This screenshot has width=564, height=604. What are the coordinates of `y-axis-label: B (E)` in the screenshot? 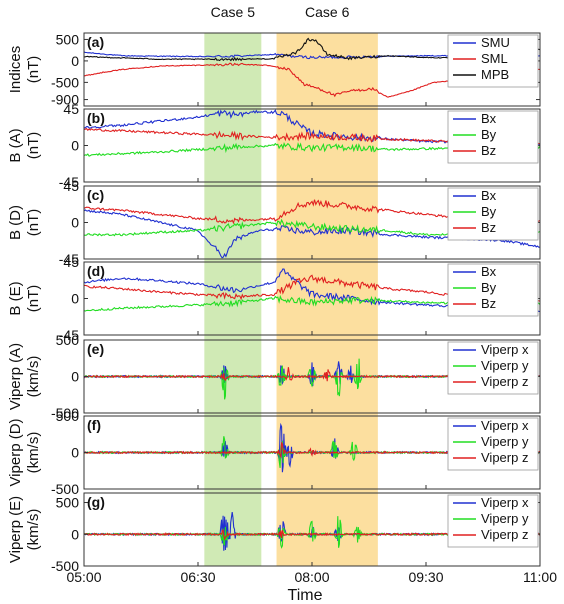 It's located at (15, 298).